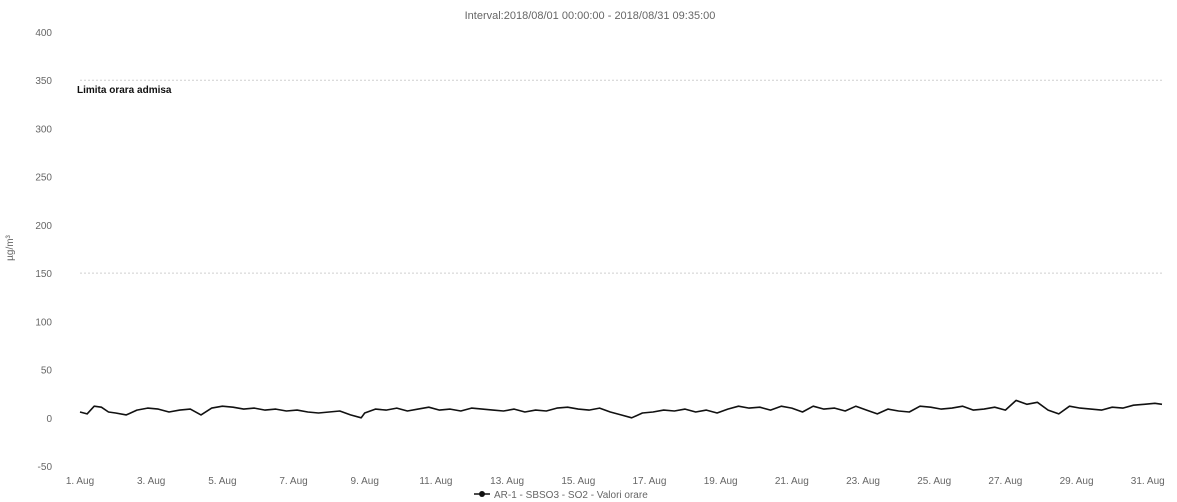 This screenshot has width=1177, height=502. Describe the element at coordinates (49, 419) in the screenshot. I see `y-tick-label: 0` at that location.